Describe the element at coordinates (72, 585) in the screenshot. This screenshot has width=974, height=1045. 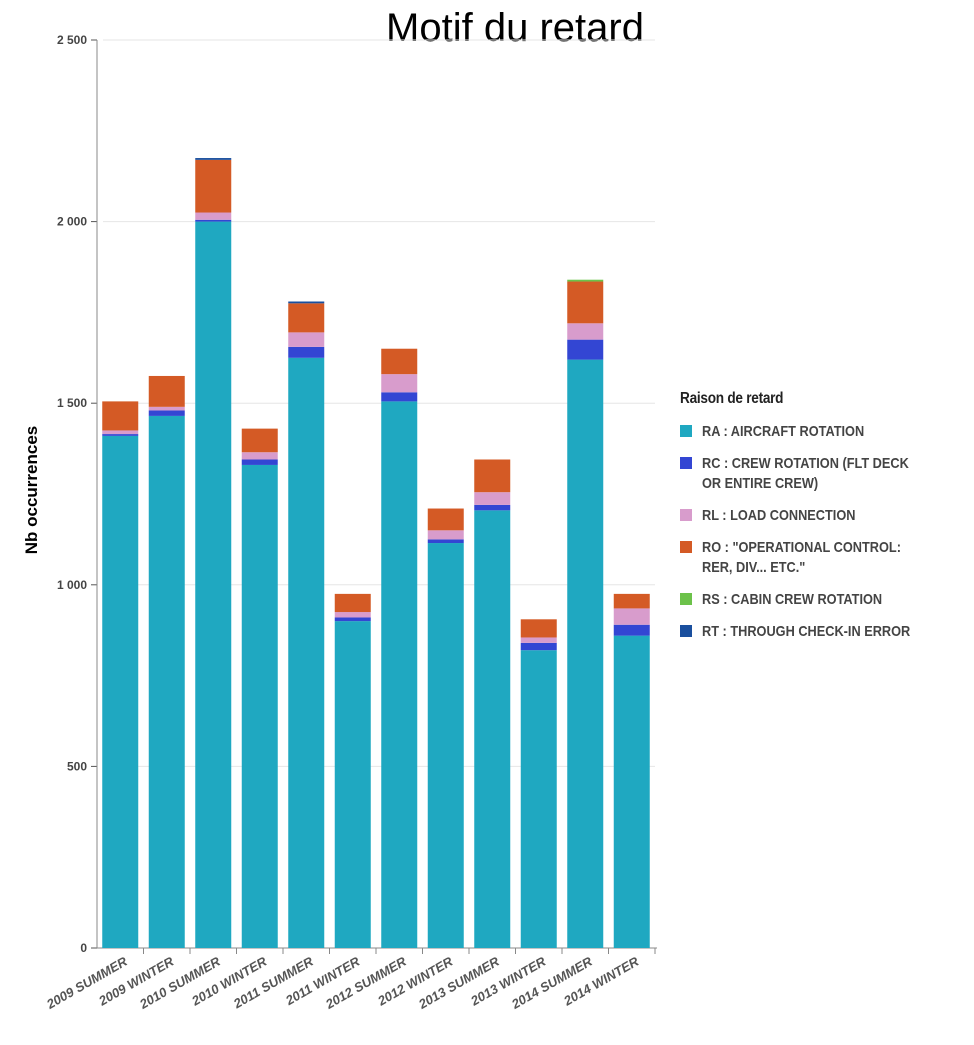
I see `y-tick-label: 1 000` at that location.